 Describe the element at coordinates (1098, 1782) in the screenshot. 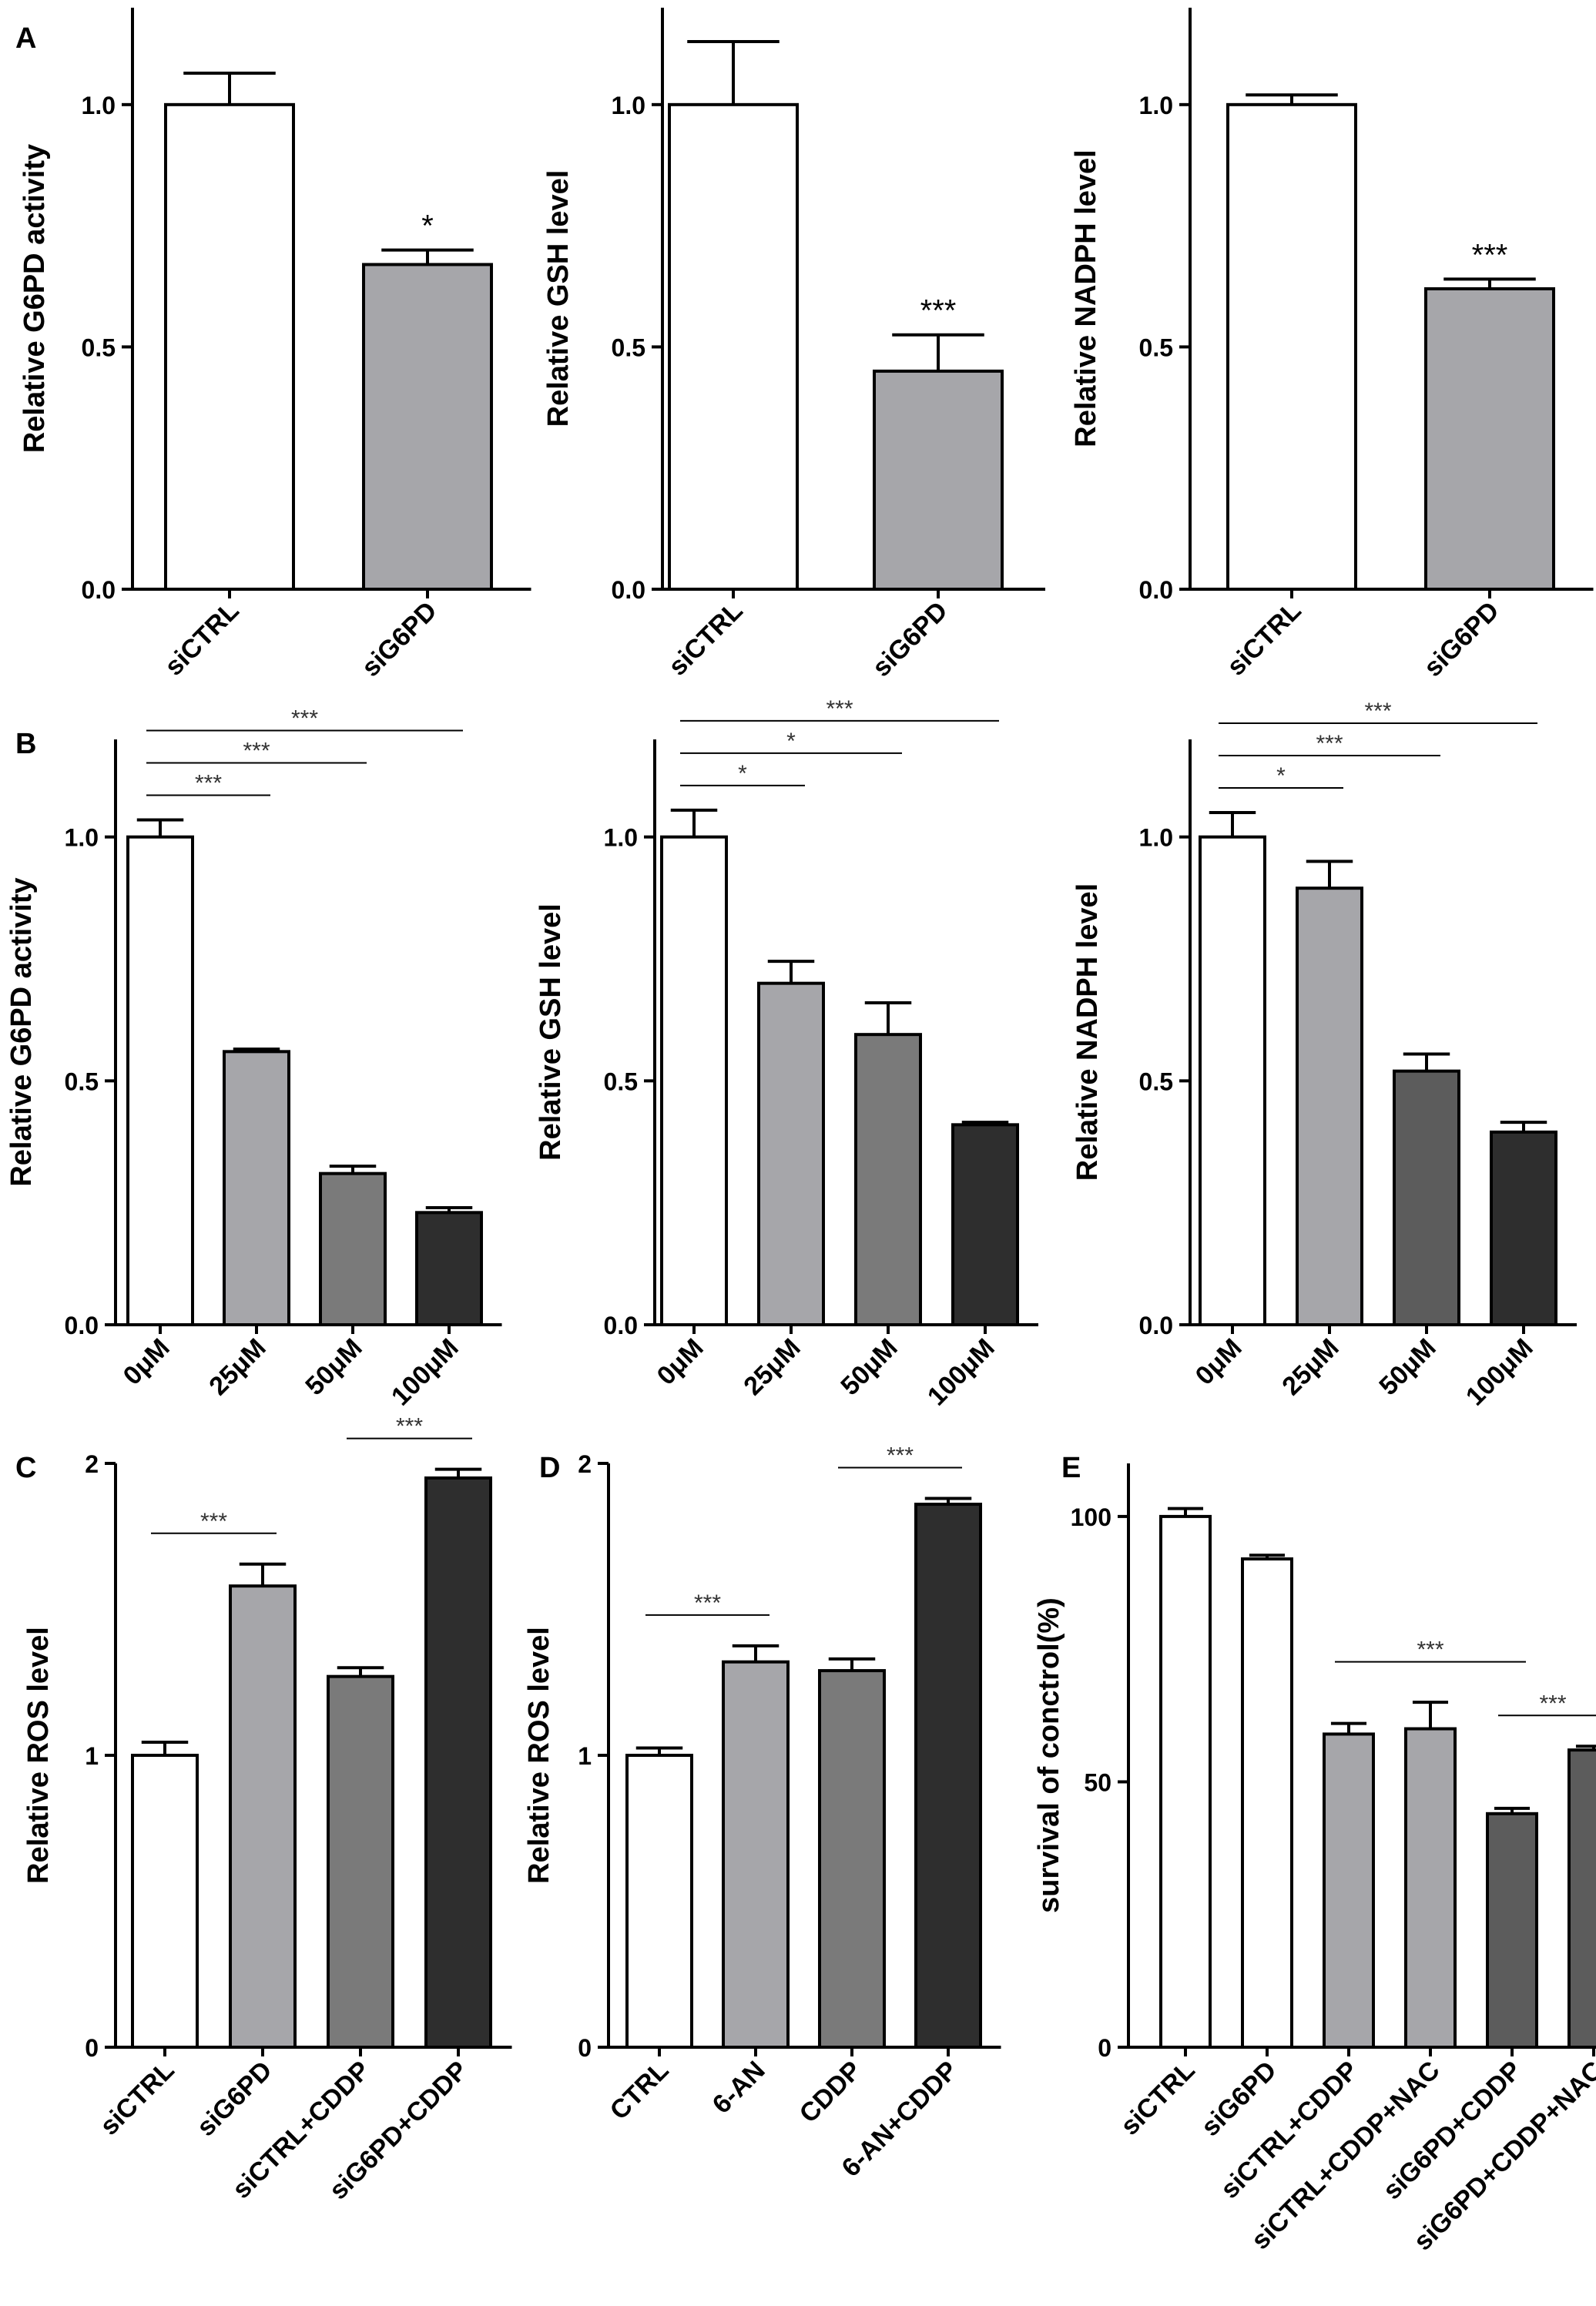

I see `y-tick-label: 50` at that location.